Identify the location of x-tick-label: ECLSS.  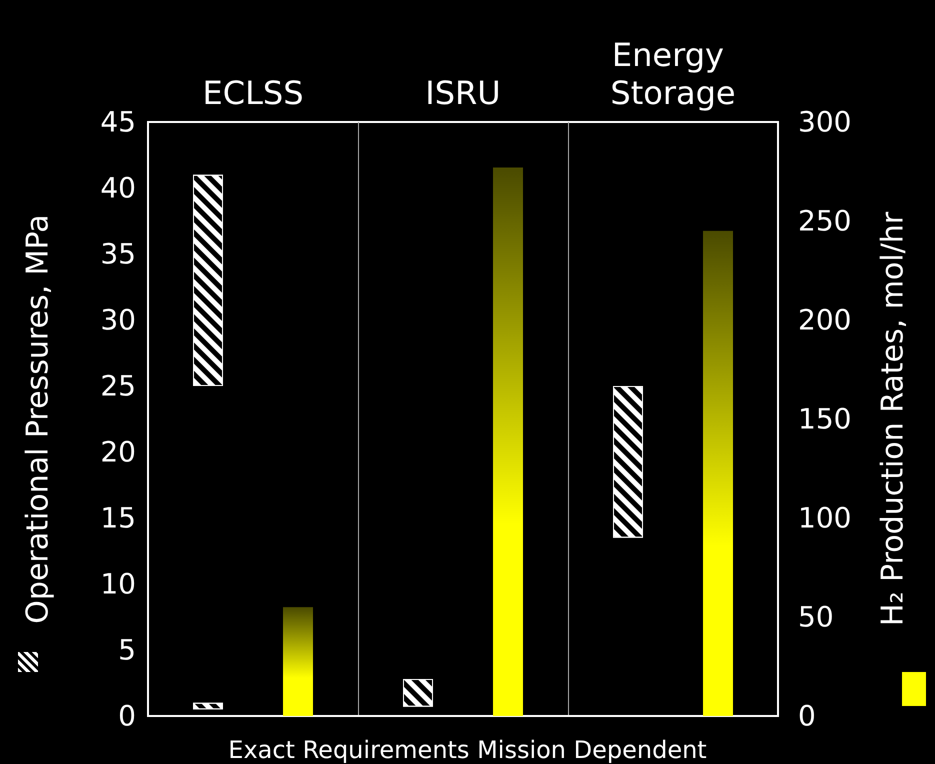
(253, 93).